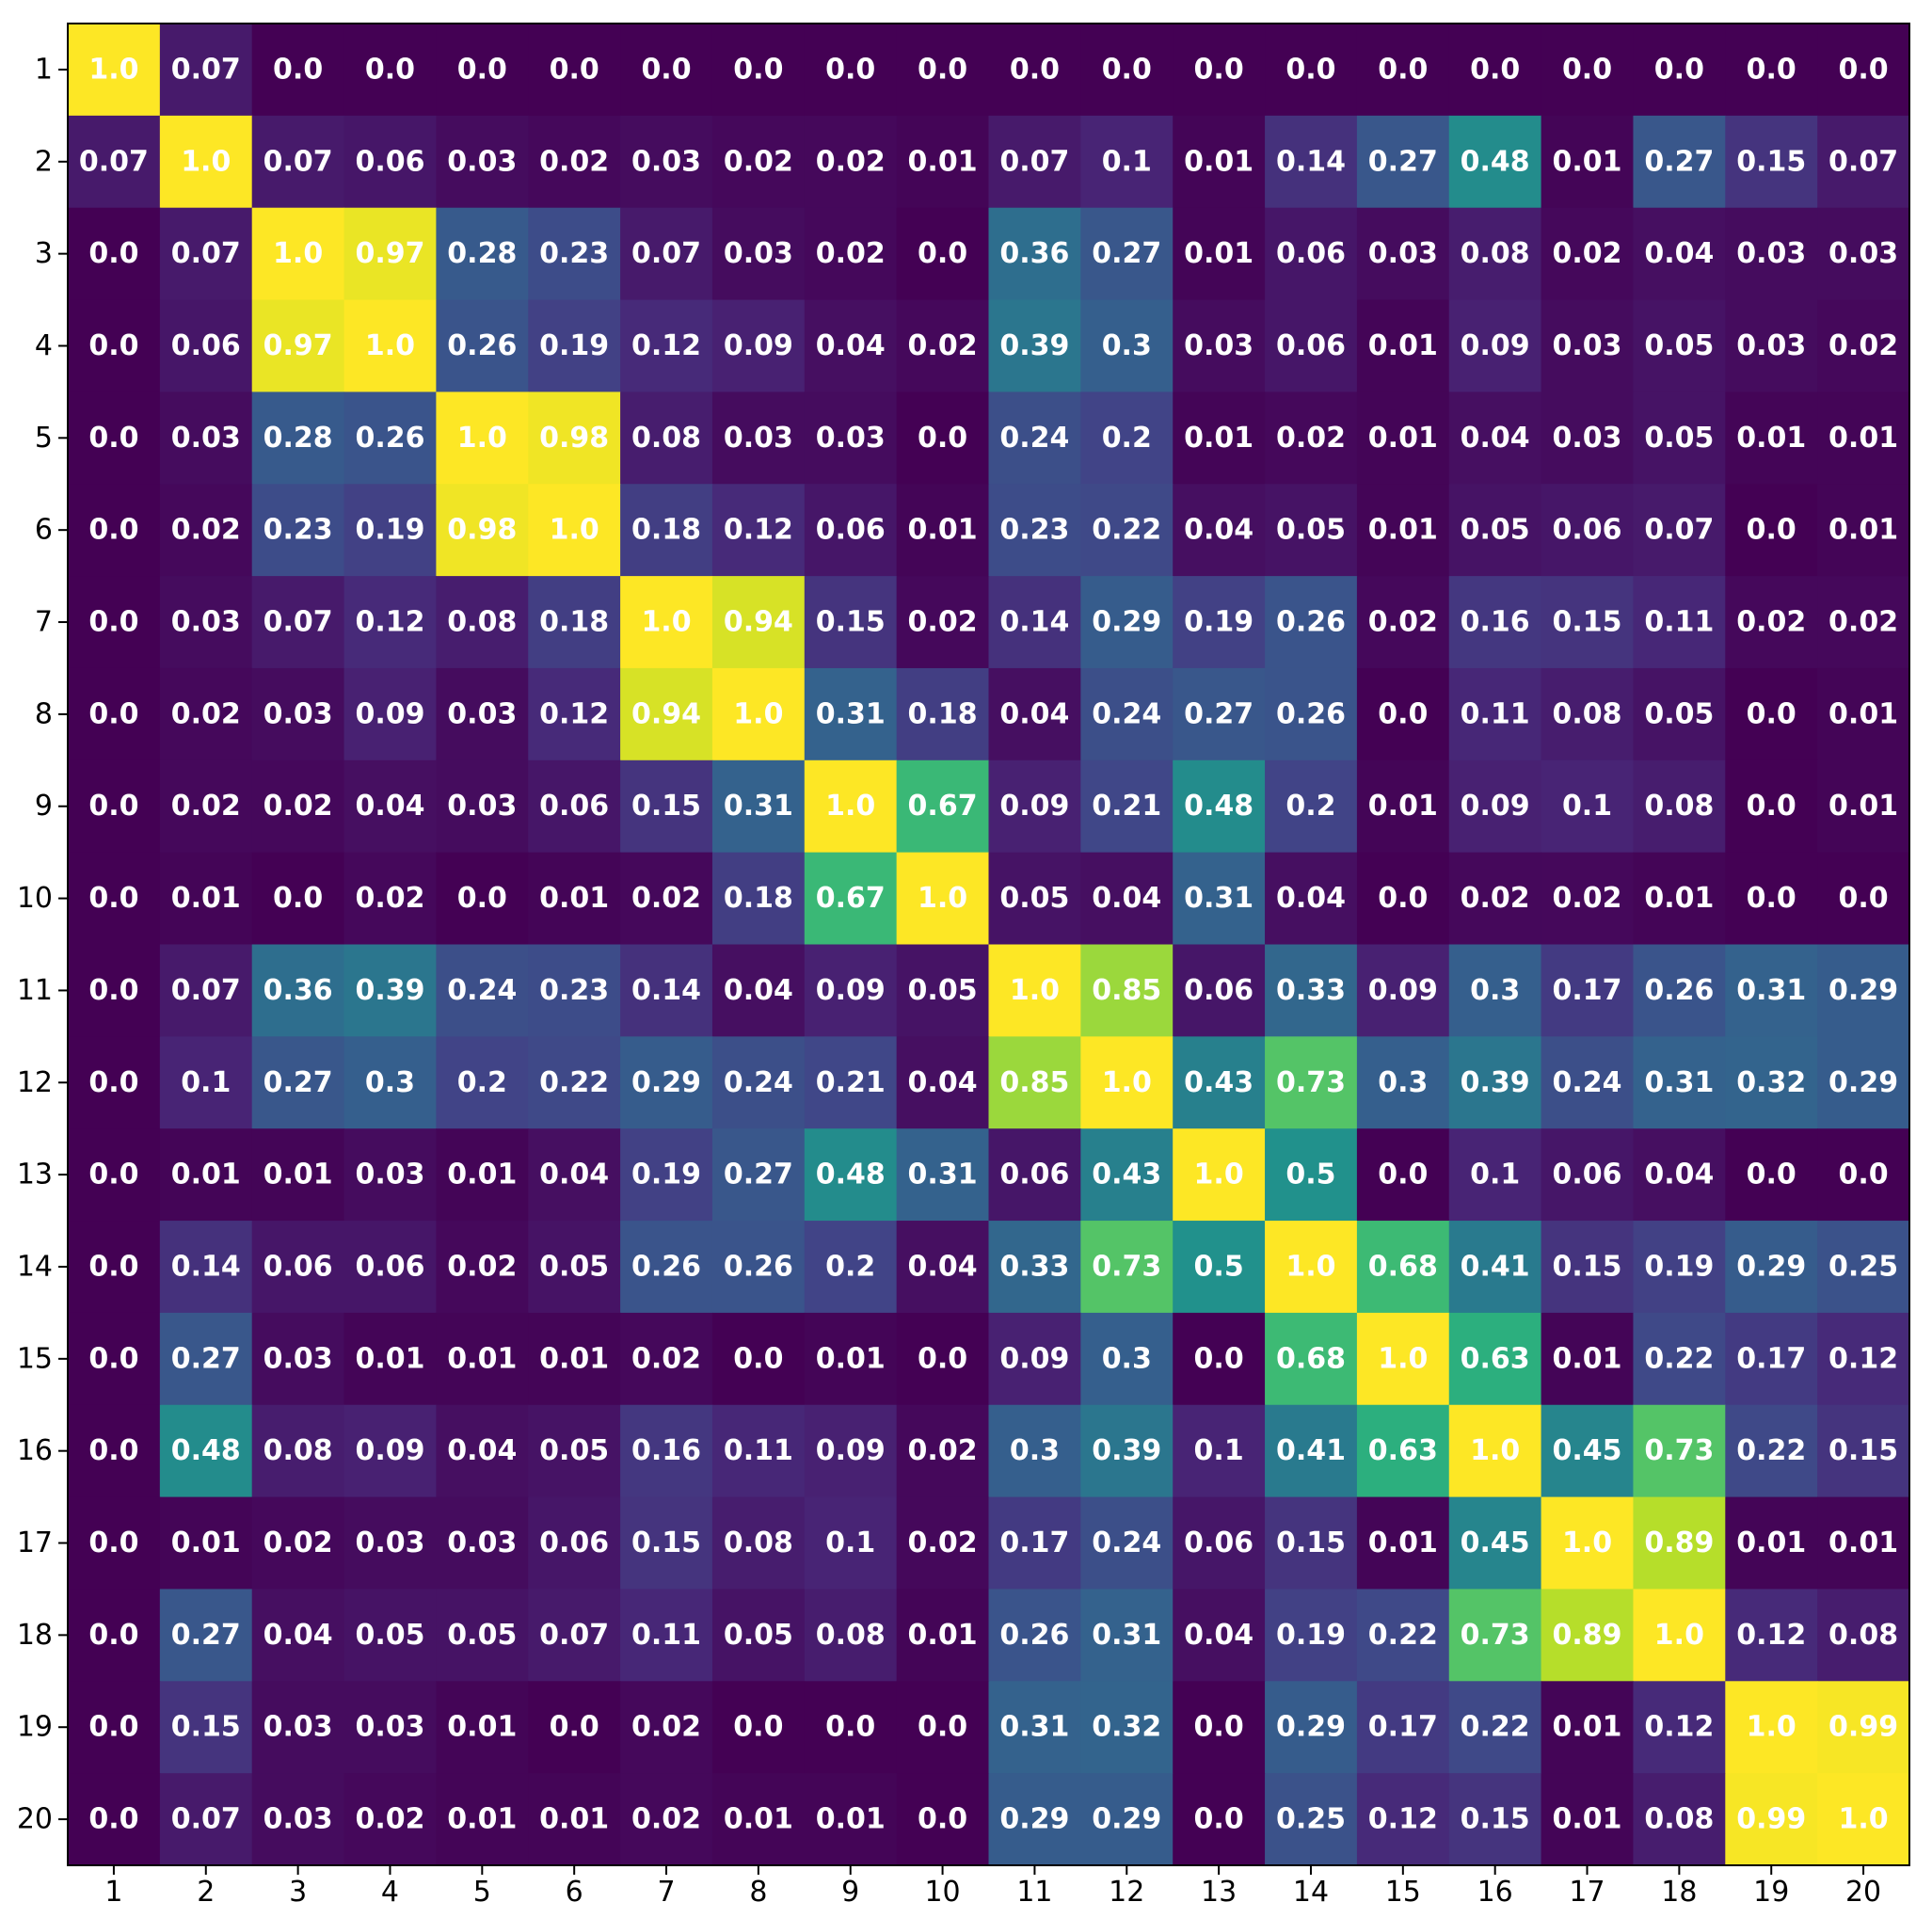  Describe the element at coordinates (1587, 1450) in the screenshot. I see `cell-value-label: 0.45` at that location.